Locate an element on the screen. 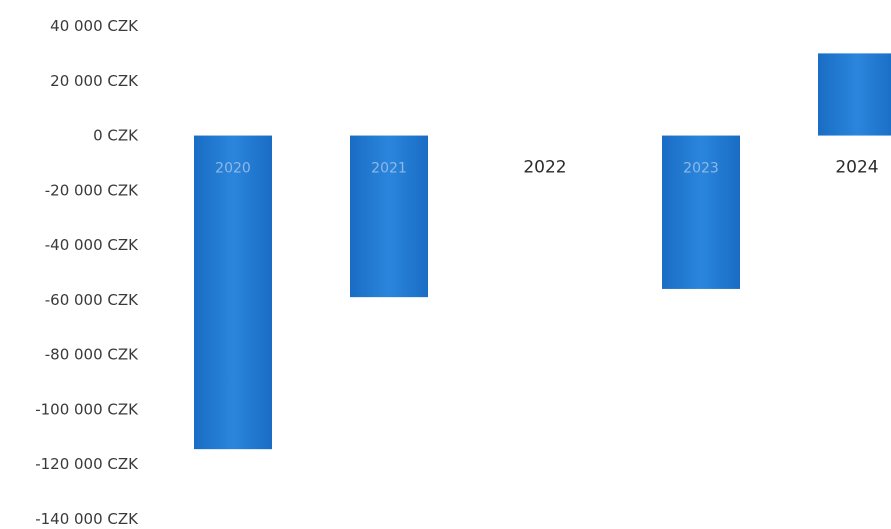 Image resolution: width=891 pixels, height=529 pixels. category-label-2024: 2024 is located at coordinates (856, 168).